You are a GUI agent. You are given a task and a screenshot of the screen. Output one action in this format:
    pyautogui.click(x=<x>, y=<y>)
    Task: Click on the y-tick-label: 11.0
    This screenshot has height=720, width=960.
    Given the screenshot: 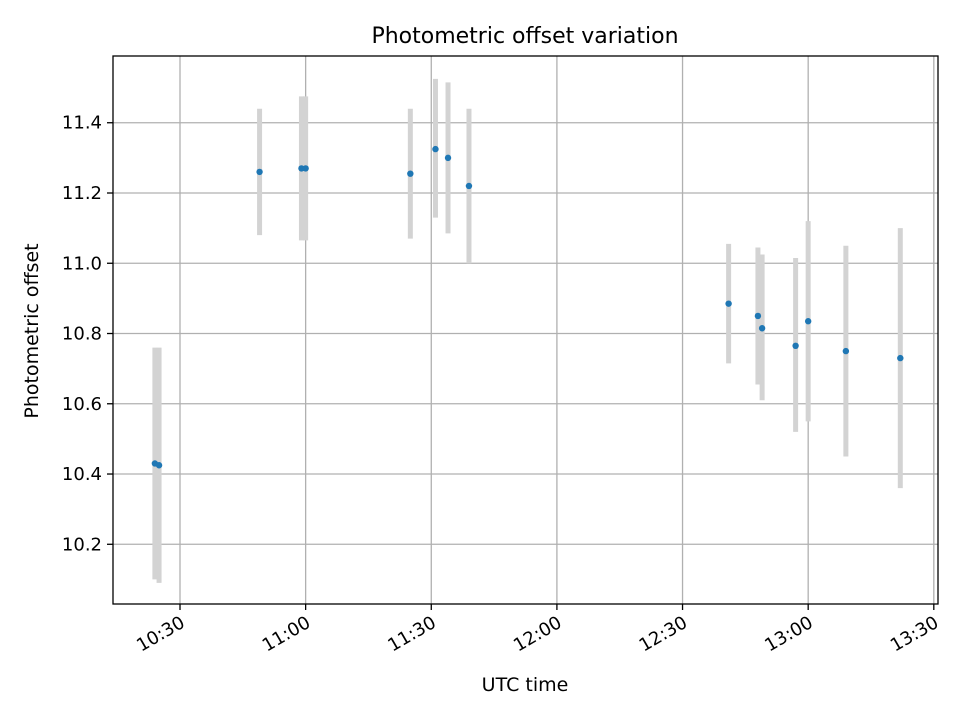 What is the action you would take?
    pyautogui.click(x=82, y=263)
    